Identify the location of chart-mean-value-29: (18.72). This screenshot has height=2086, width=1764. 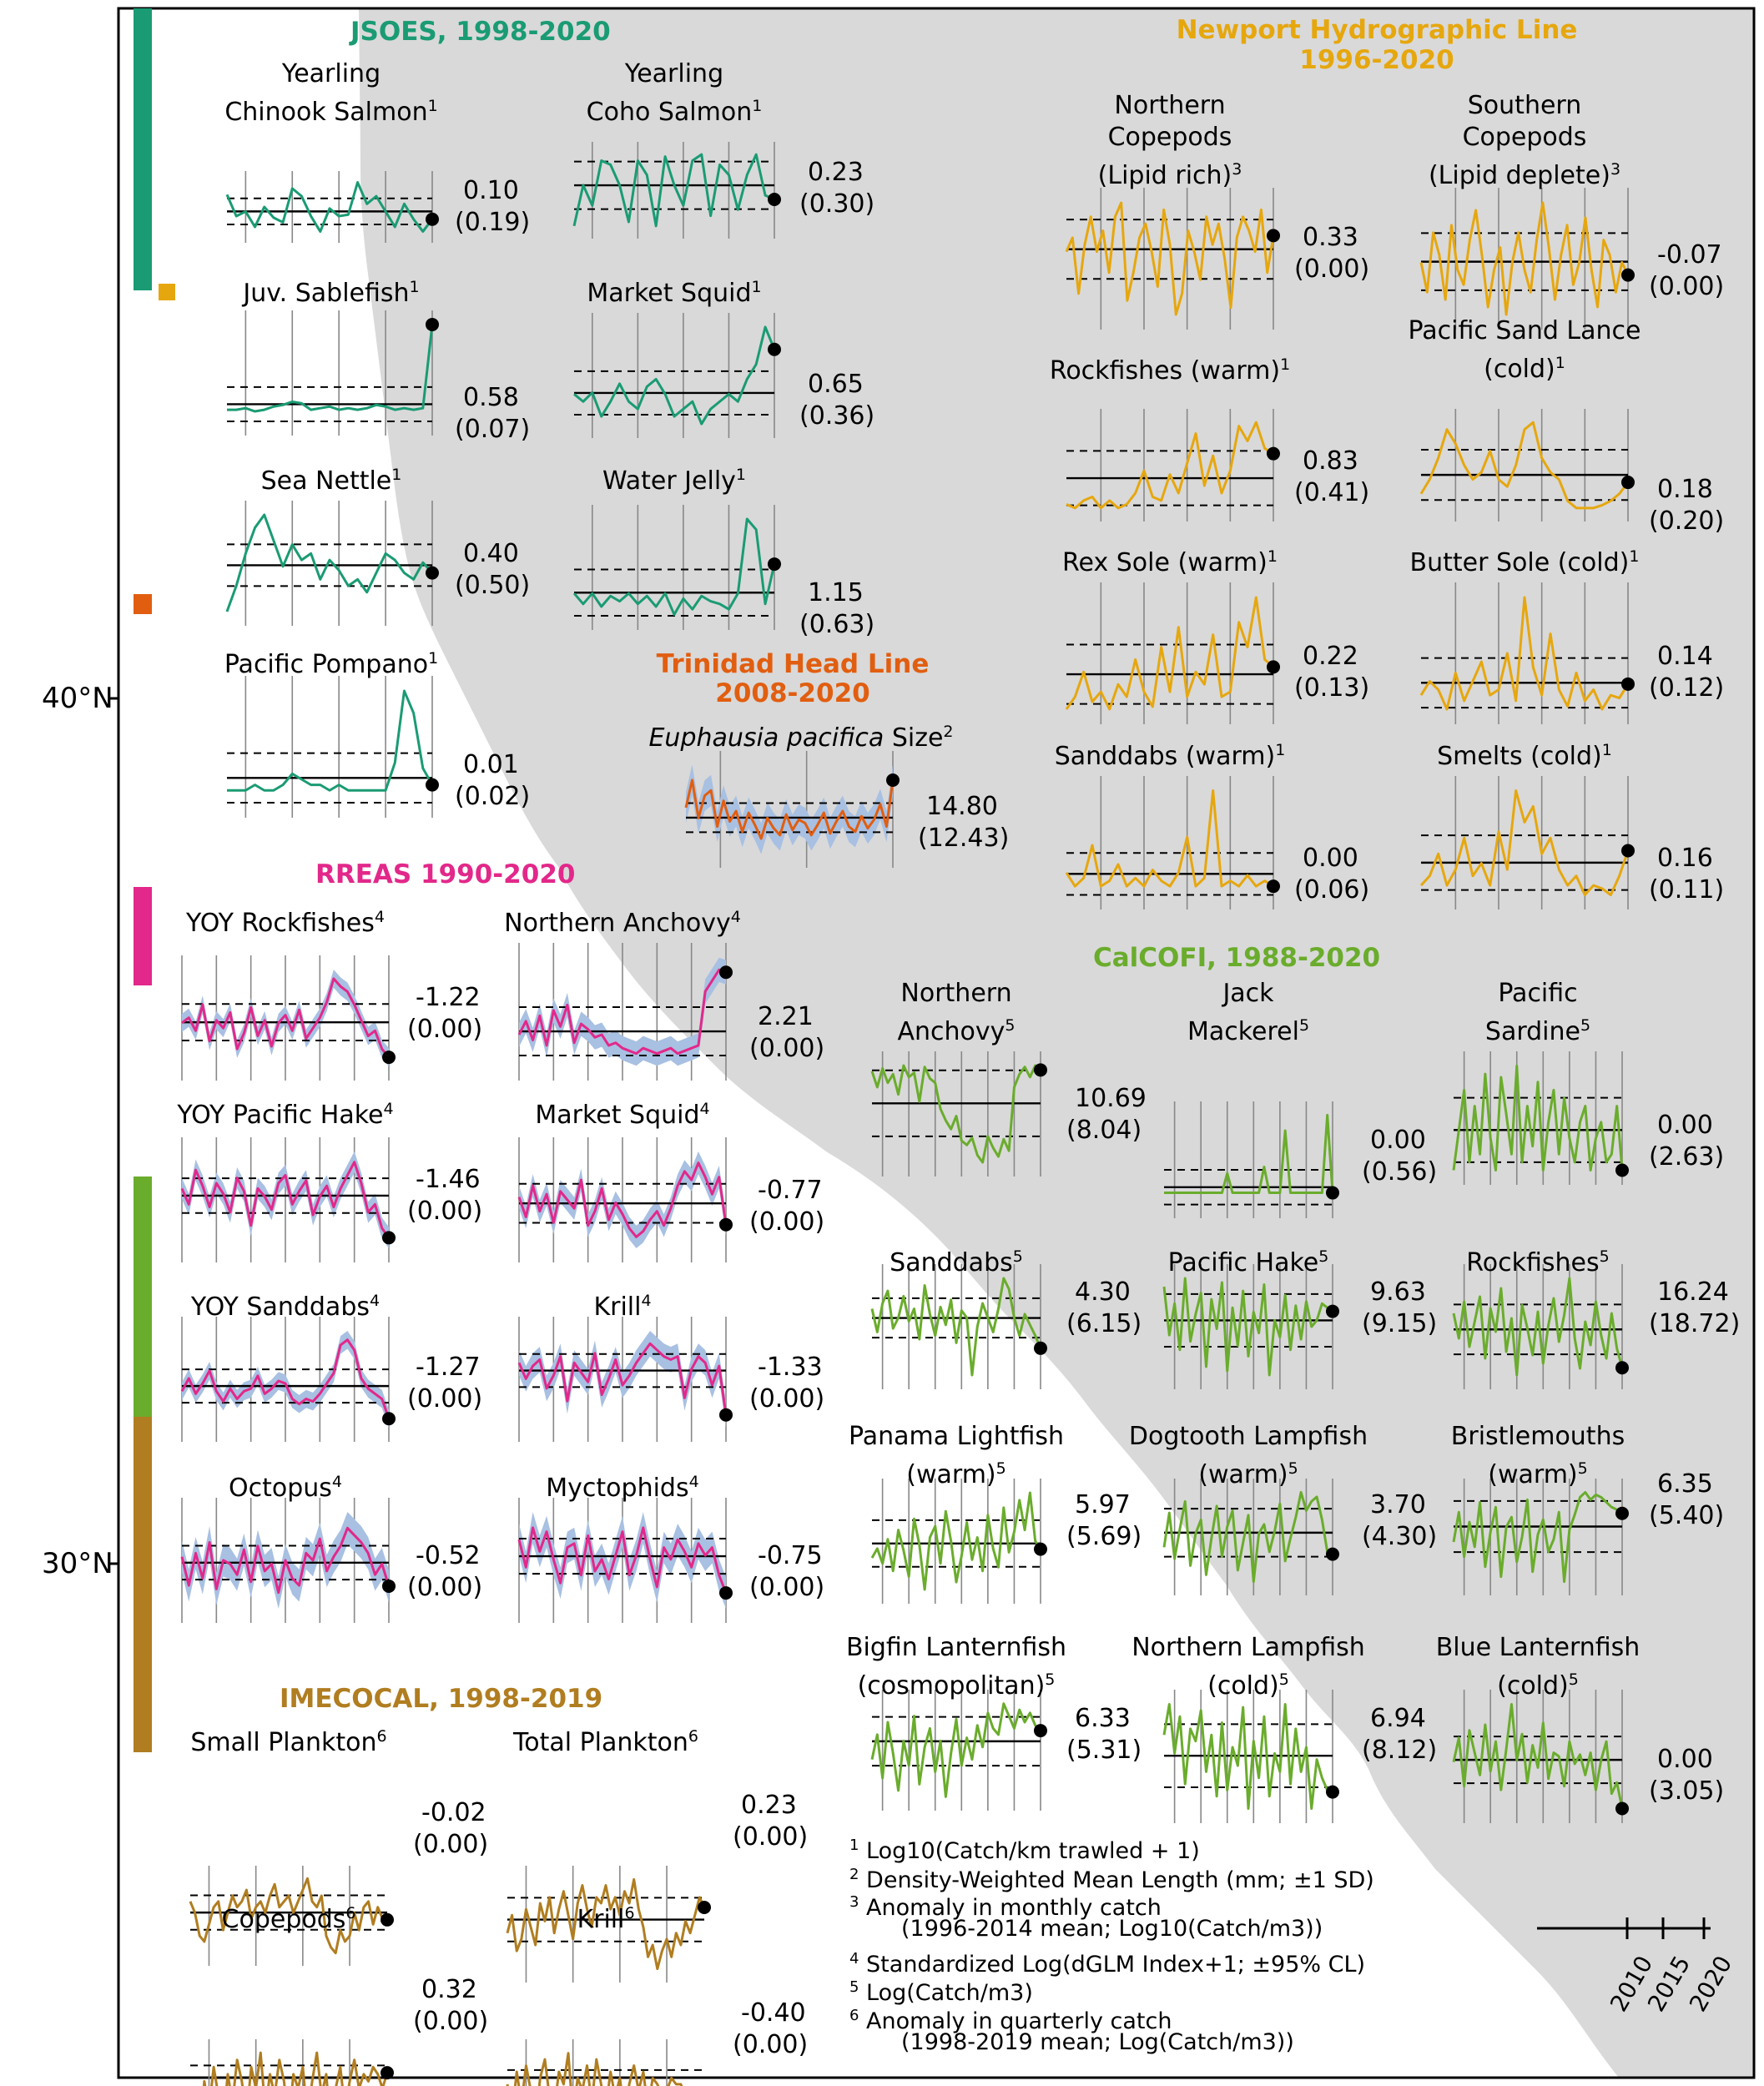
(1695, 1324).